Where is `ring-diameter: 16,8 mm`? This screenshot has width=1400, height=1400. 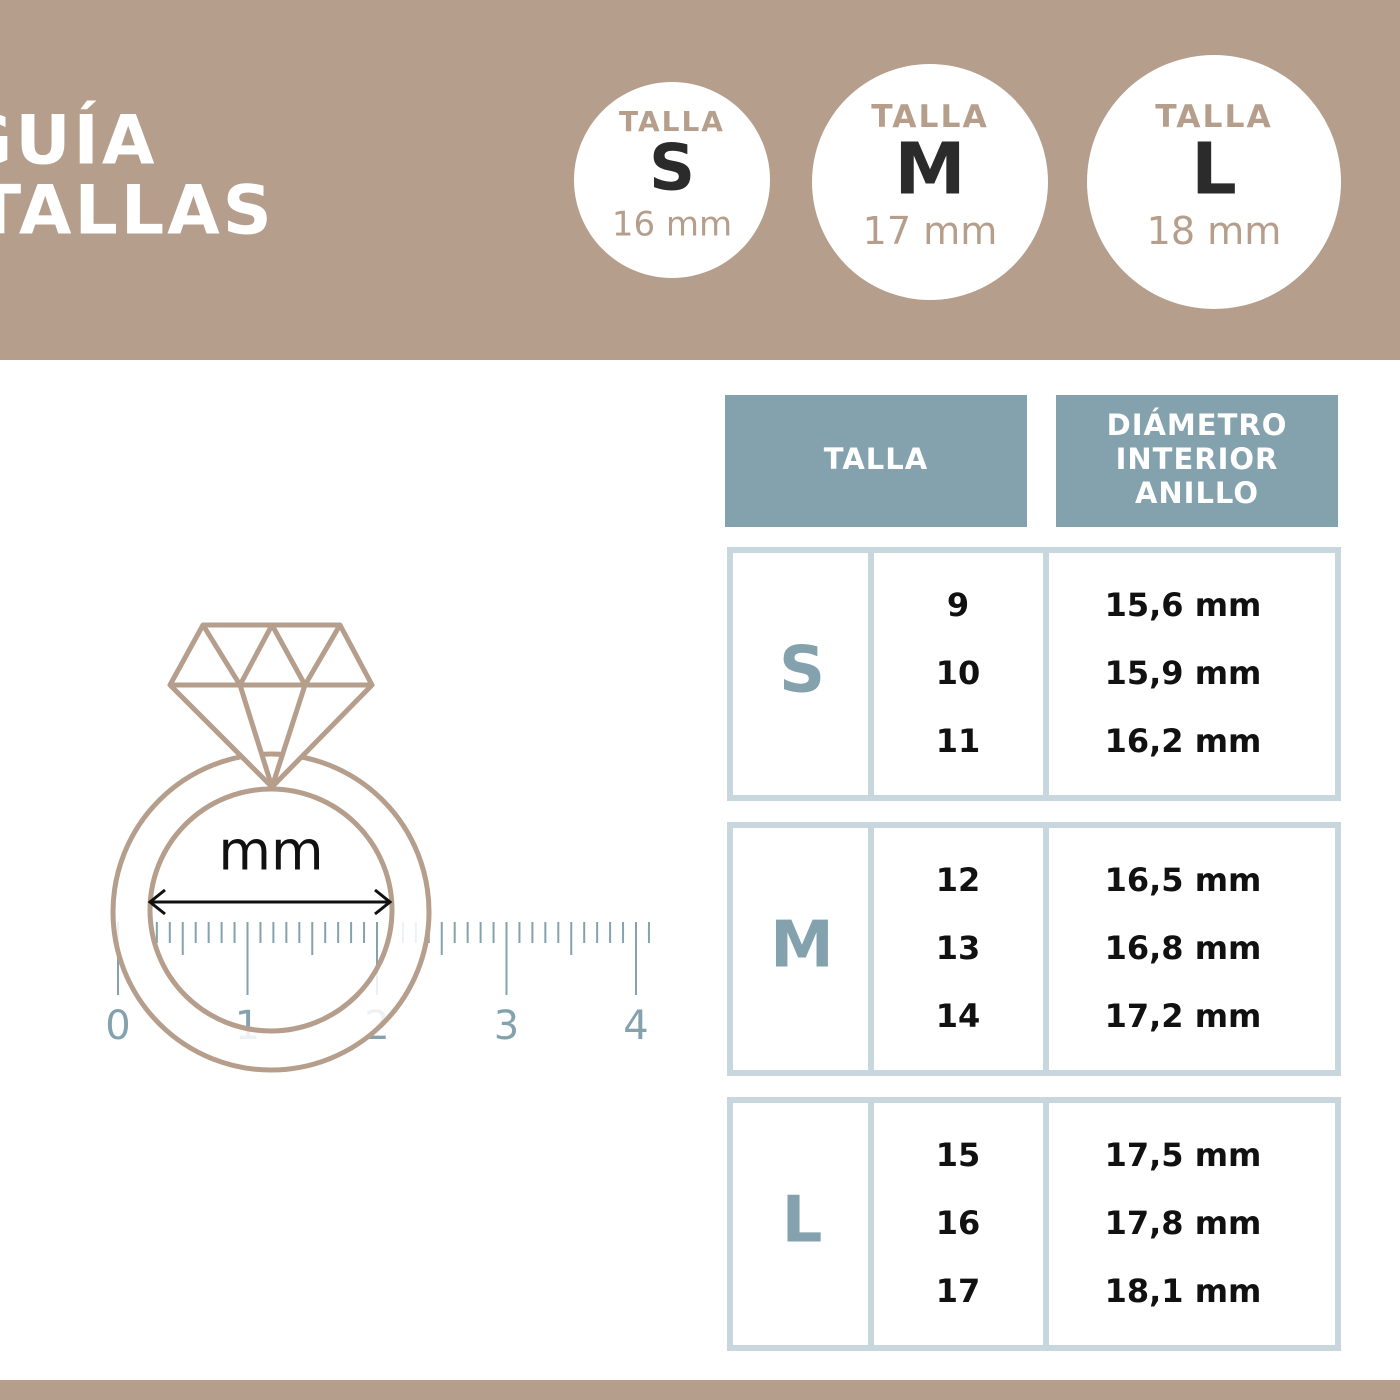 ring-diameter: 16,8 mm is located at coordinates (1183, 948).